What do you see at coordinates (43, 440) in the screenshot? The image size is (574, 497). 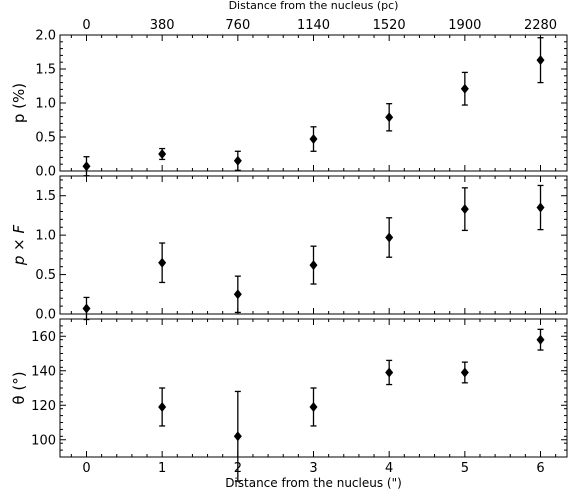 I see `y-tick-label: 100` at bounding box center [43, 440].